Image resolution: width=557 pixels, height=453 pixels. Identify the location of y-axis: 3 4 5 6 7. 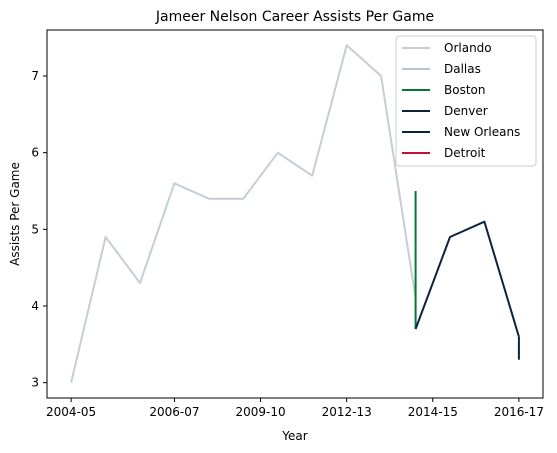
(39, 229).